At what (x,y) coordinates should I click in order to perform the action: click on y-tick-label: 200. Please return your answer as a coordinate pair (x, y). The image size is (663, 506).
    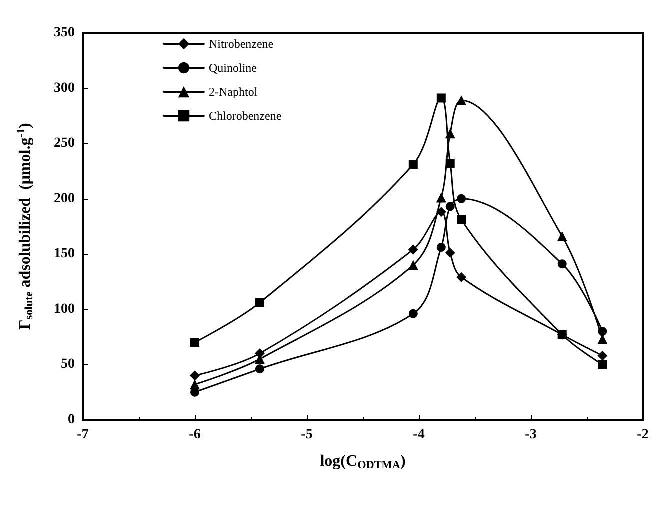
    Looking at the image, I should click on (64, 198).